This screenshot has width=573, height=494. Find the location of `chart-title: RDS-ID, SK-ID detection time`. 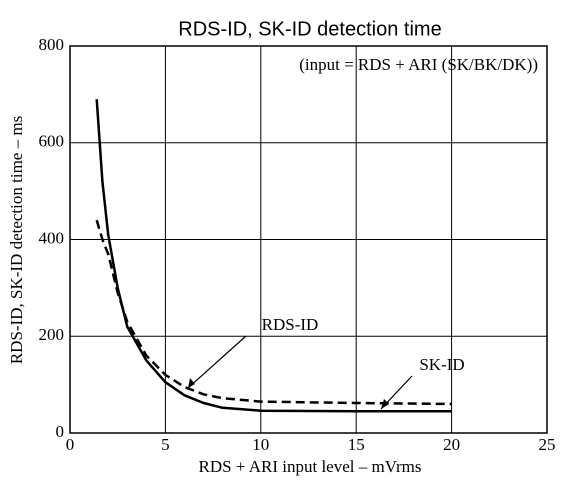

chart-title: RDS-ID, SK-ID detection time is located at coordinates (309, 29).